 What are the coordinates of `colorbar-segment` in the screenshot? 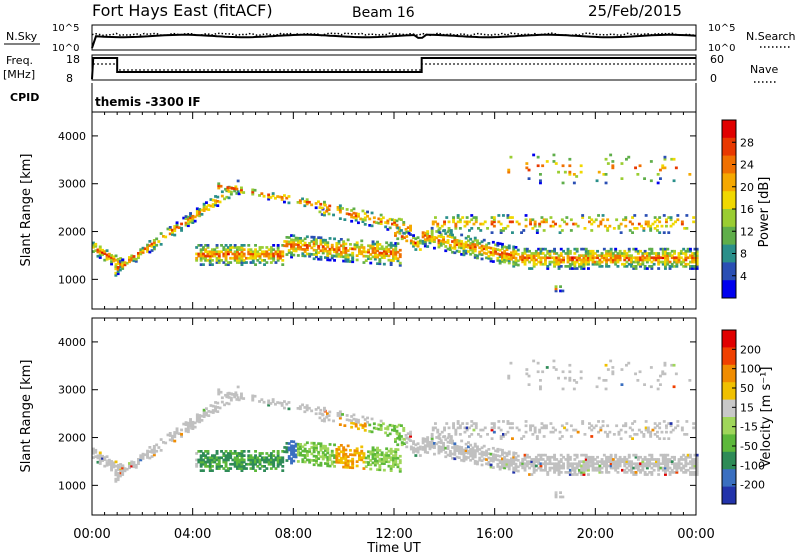 It's located at (729, 129).